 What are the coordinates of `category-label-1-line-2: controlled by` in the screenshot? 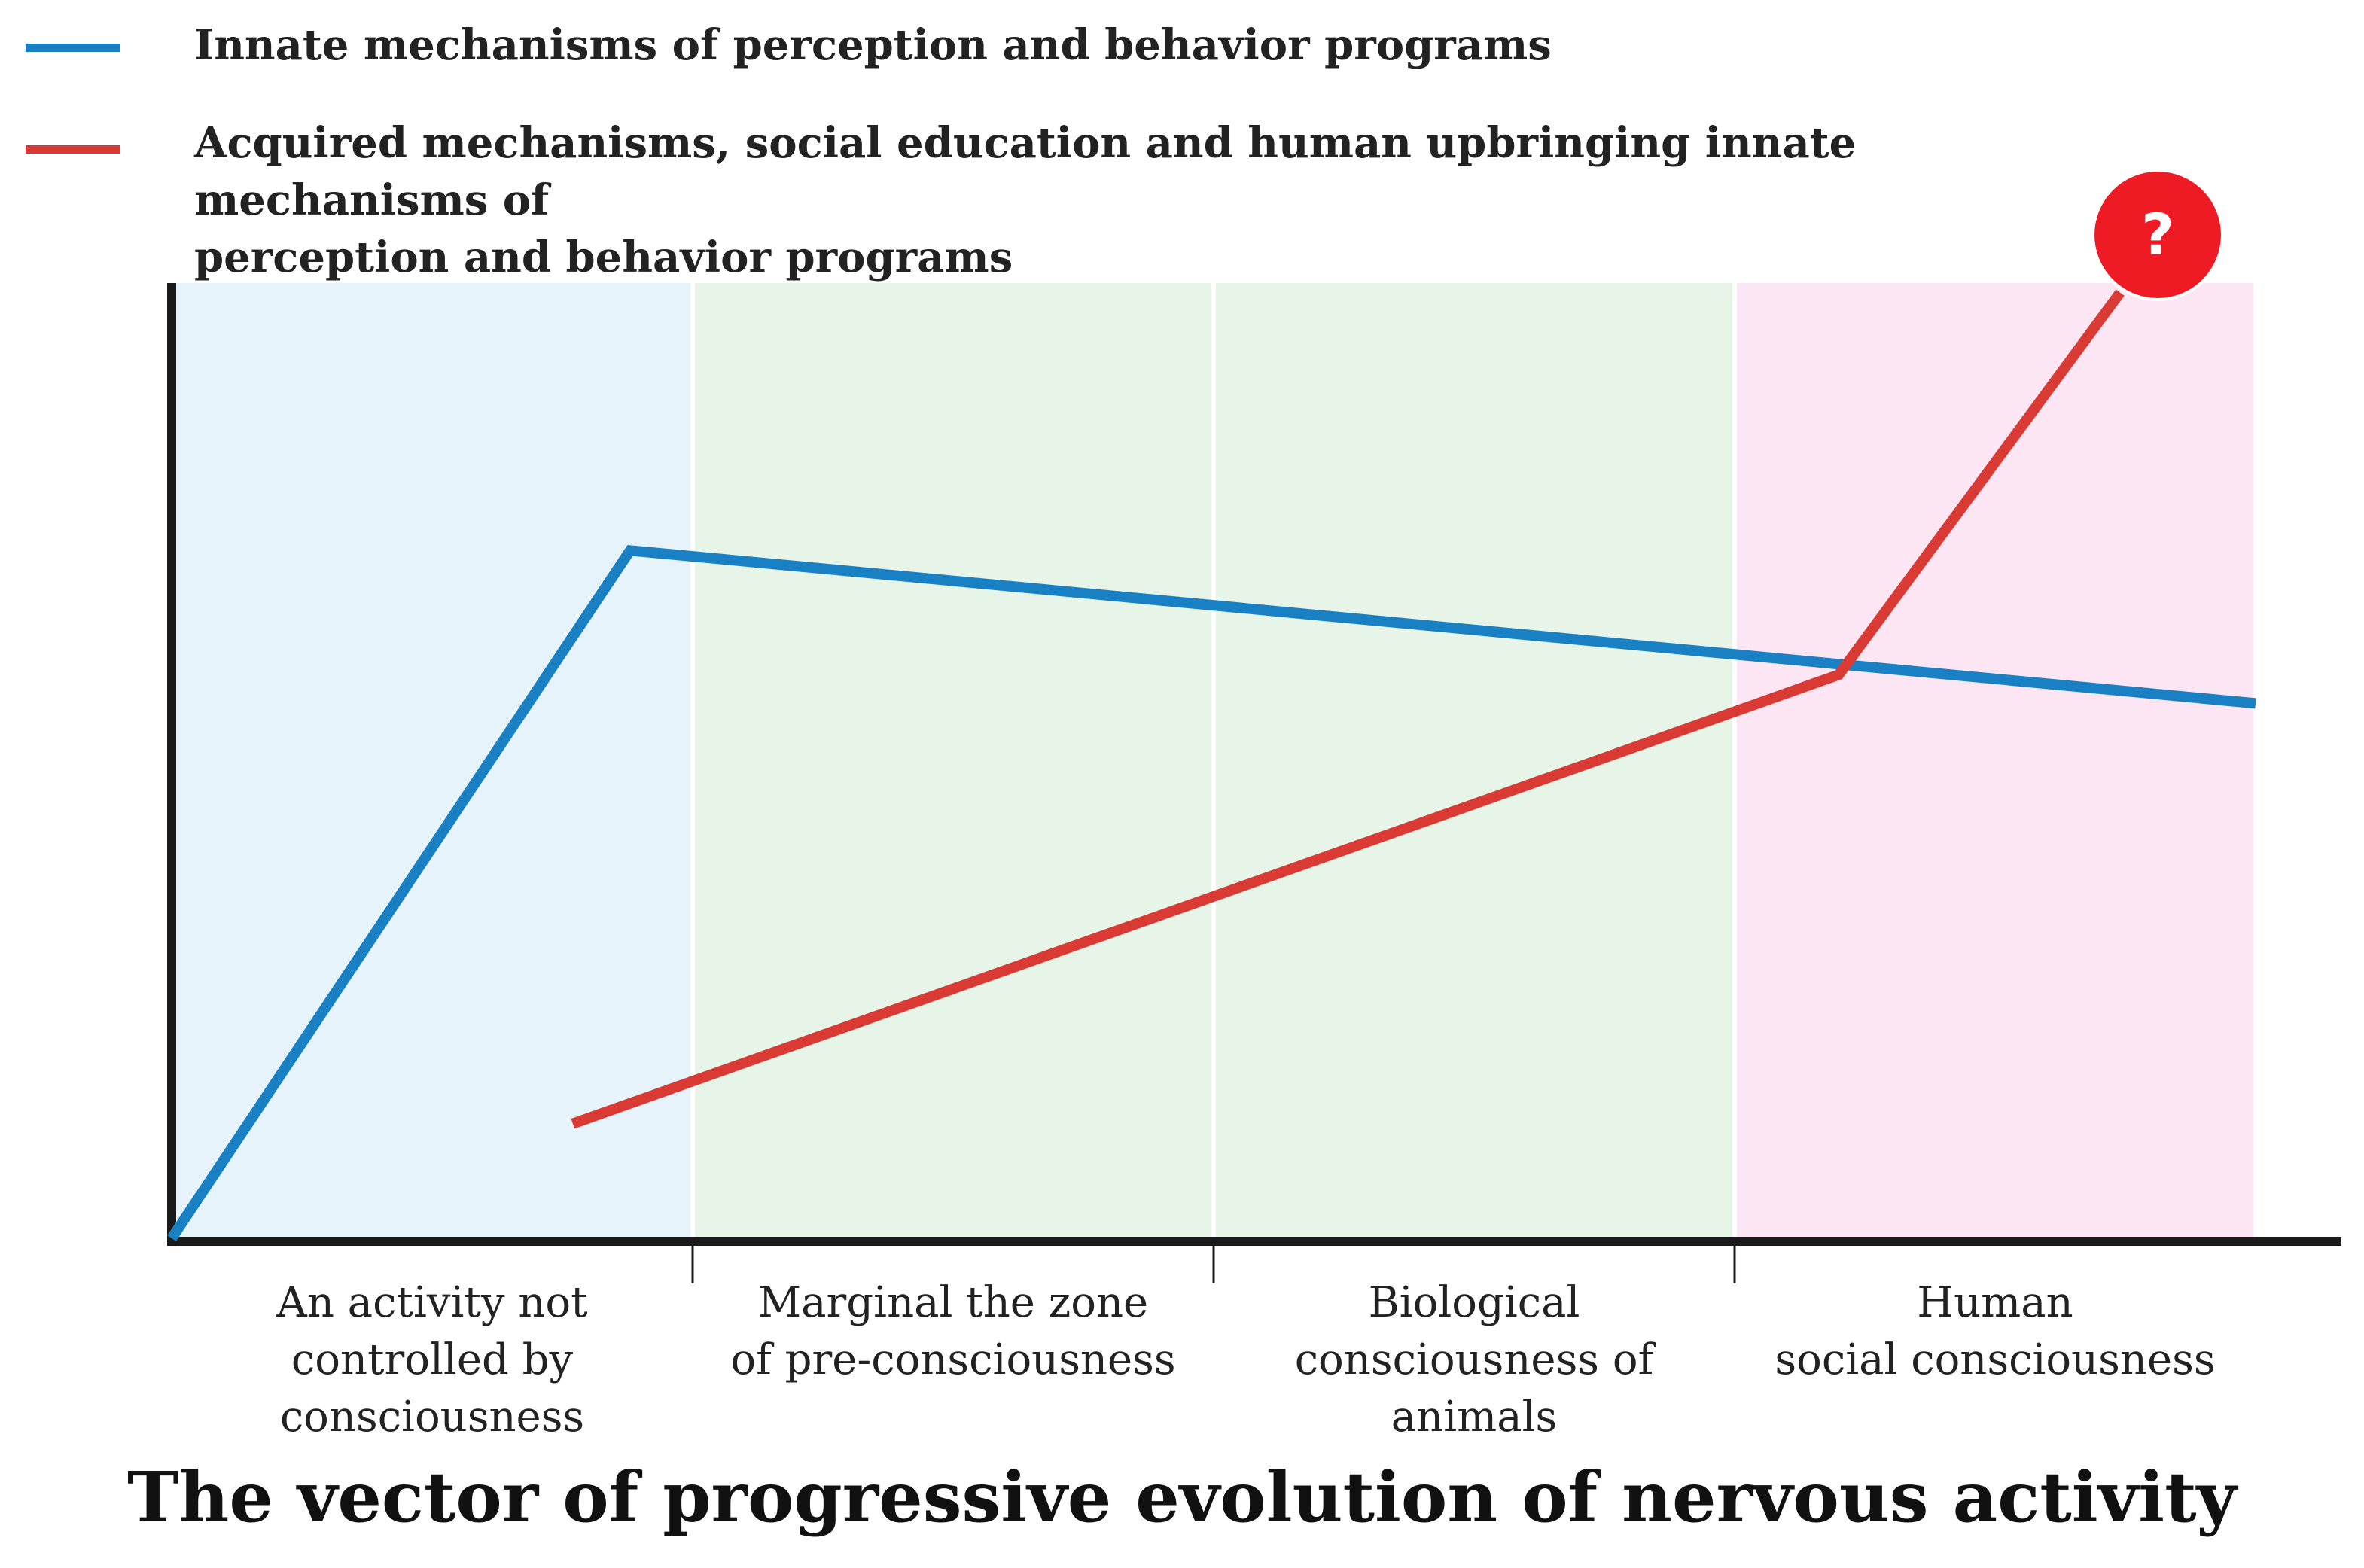 It's located at (433, 1359).